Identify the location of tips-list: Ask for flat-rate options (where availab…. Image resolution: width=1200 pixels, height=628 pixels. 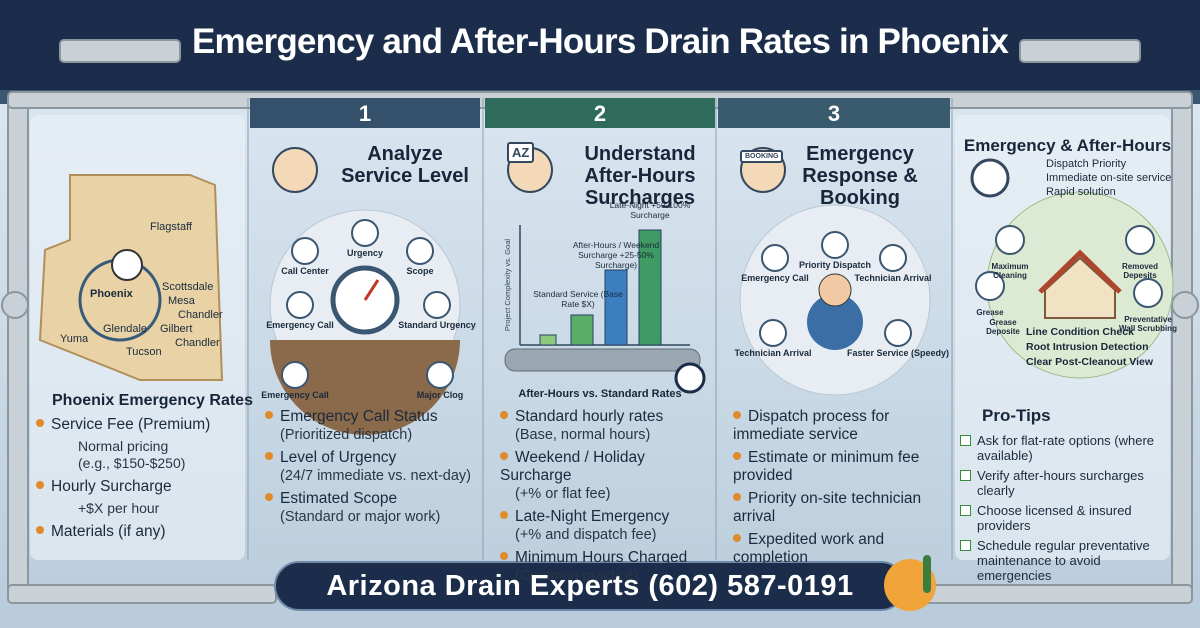
(1064, 510).